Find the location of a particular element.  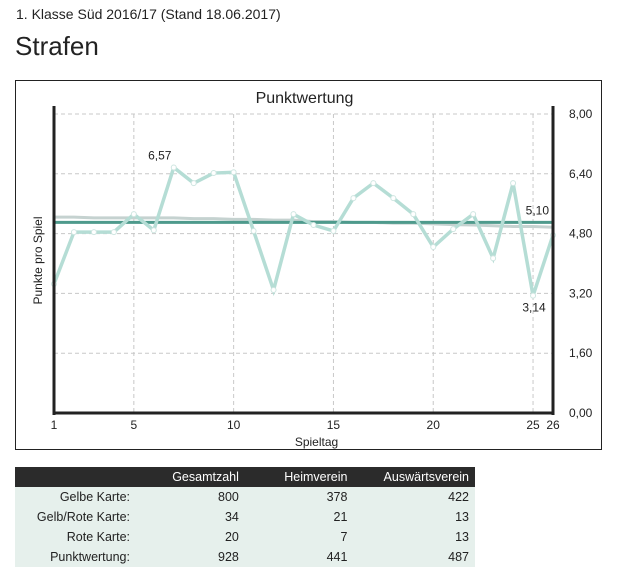

total-cell: 800 is located at coordinates (190, 497).